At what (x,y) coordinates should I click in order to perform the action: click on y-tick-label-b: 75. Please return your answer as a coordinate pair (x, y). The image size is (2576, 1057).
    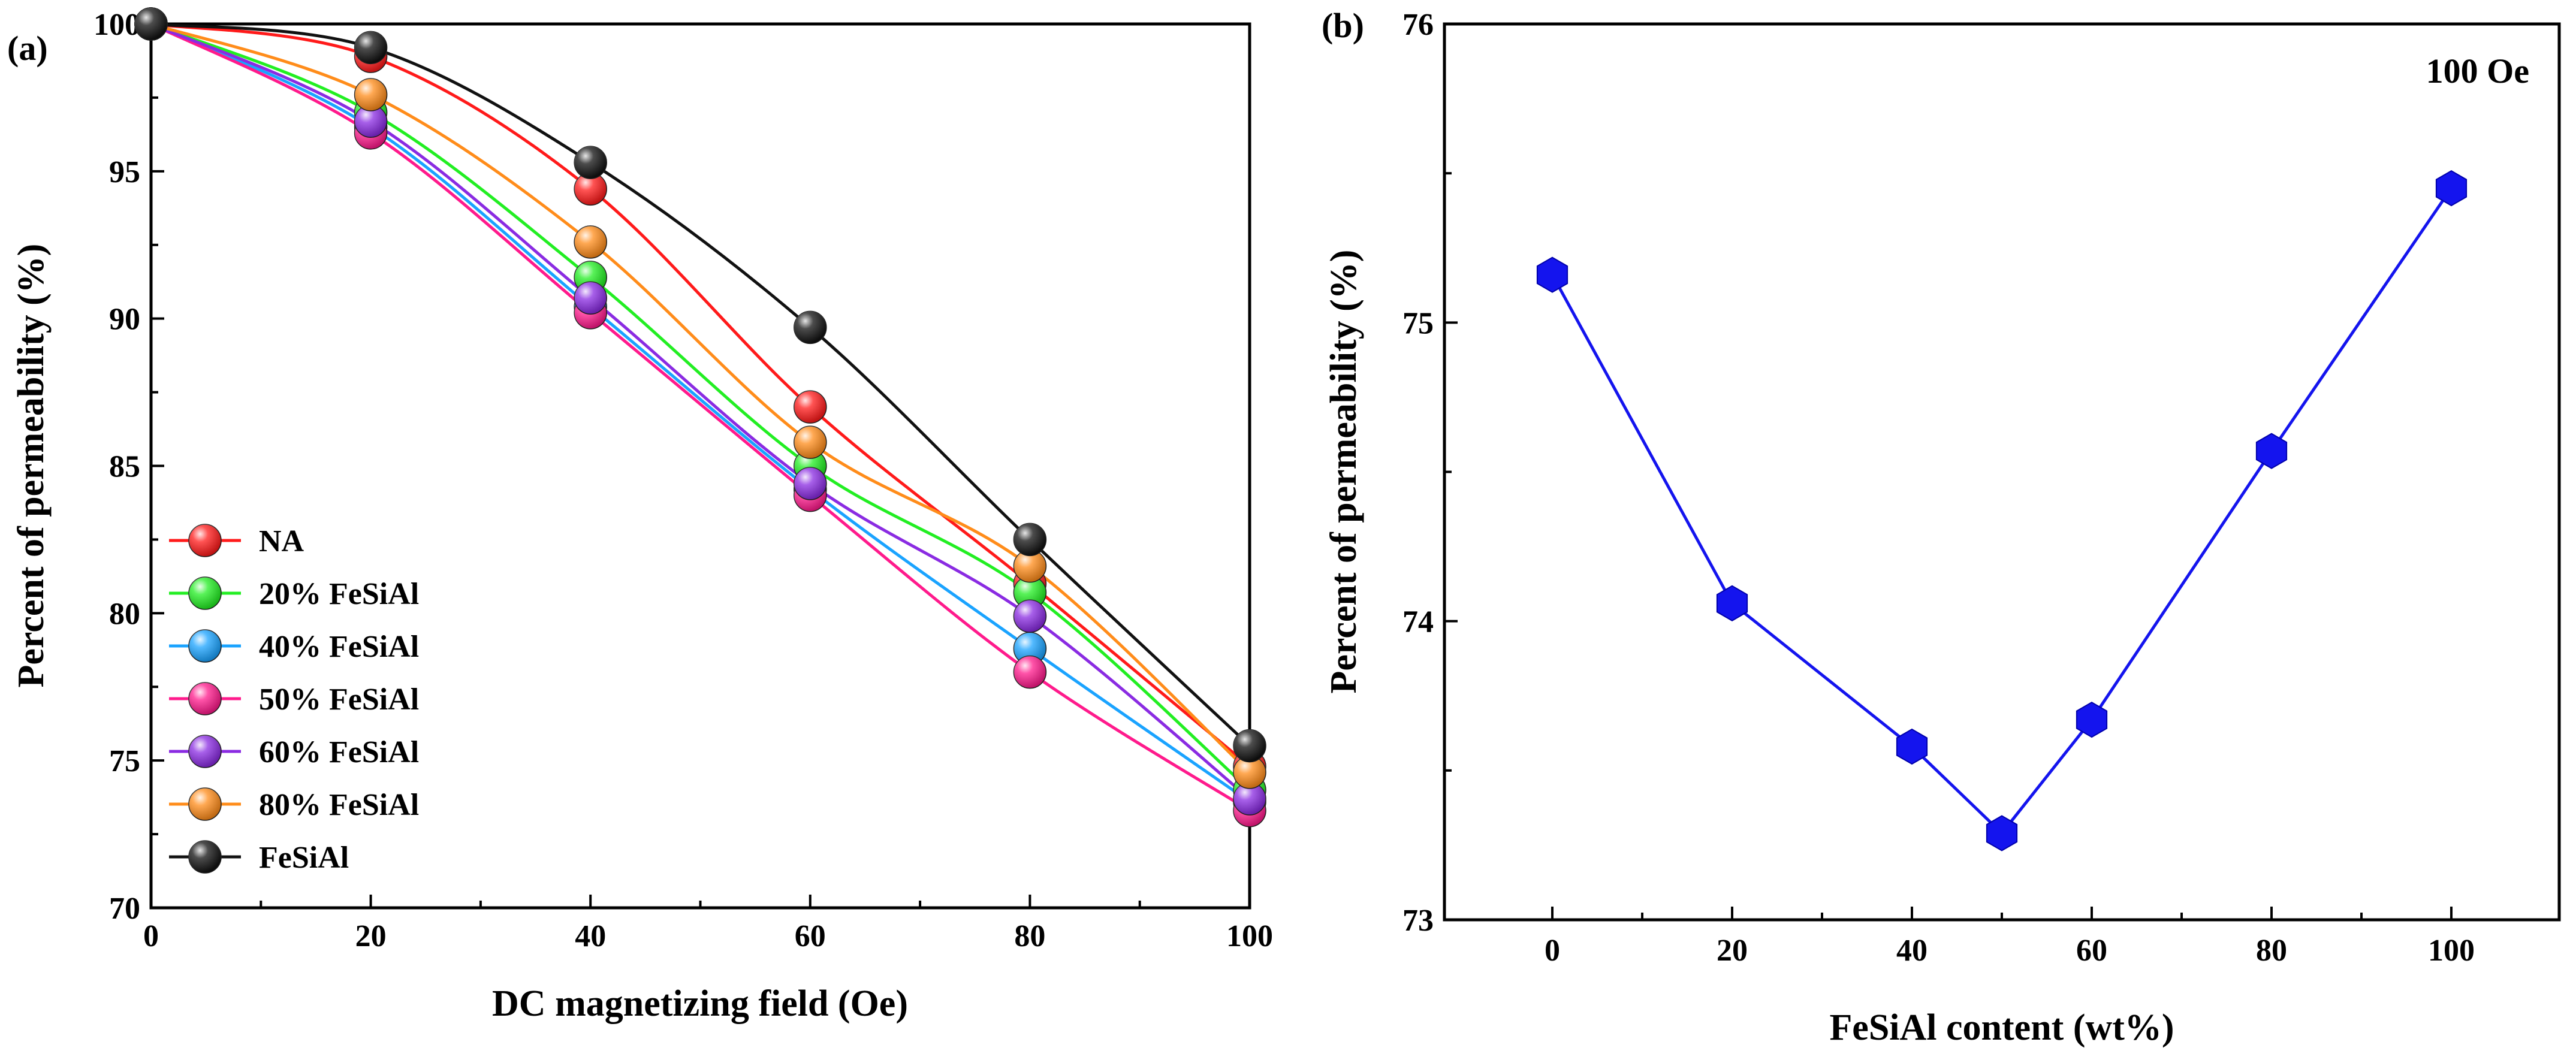
    Looking at the image, I should click on (1418, 323).